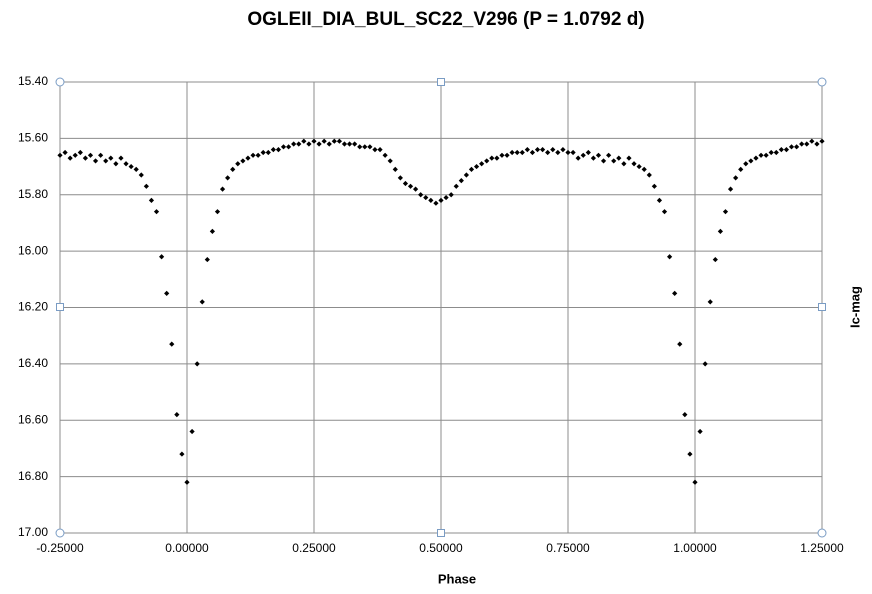 The height and width of the screenshot is (594, 872). I want to click on y-tick-label: 16.20, so click(33, 307).